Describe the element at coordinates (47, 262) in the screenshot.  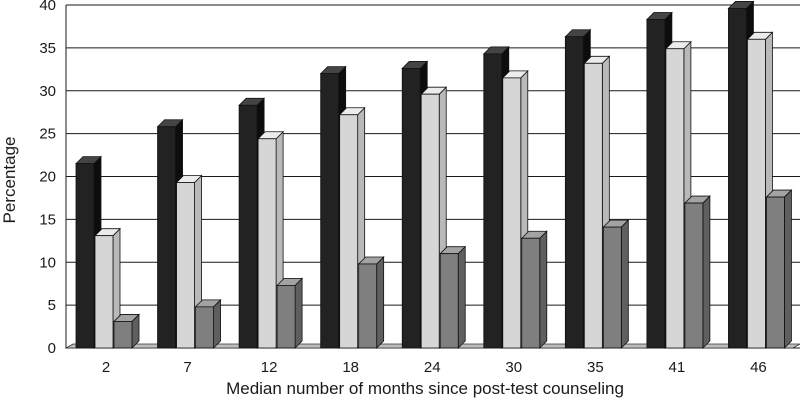
I see `y-tick-label-10: 10` at that location.